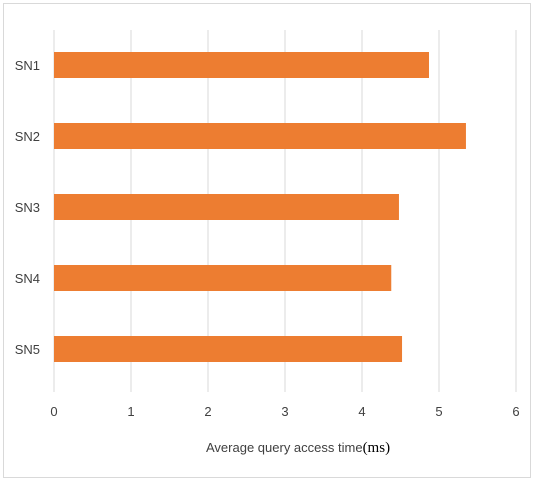  I want to click on category-label-sn1: SN1, so click(27, 65).